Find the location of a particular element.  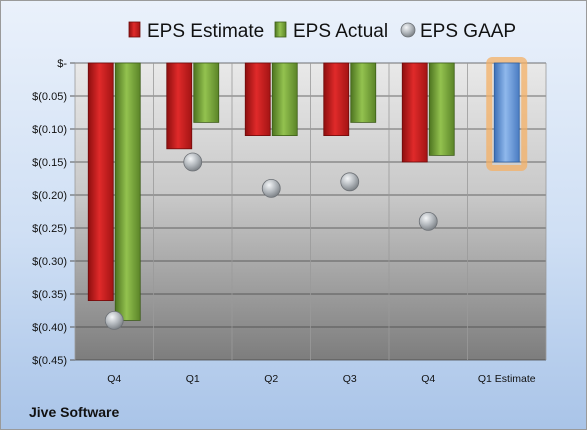

y-tick-label: $(0.30) is located at coordinates (49, 262).